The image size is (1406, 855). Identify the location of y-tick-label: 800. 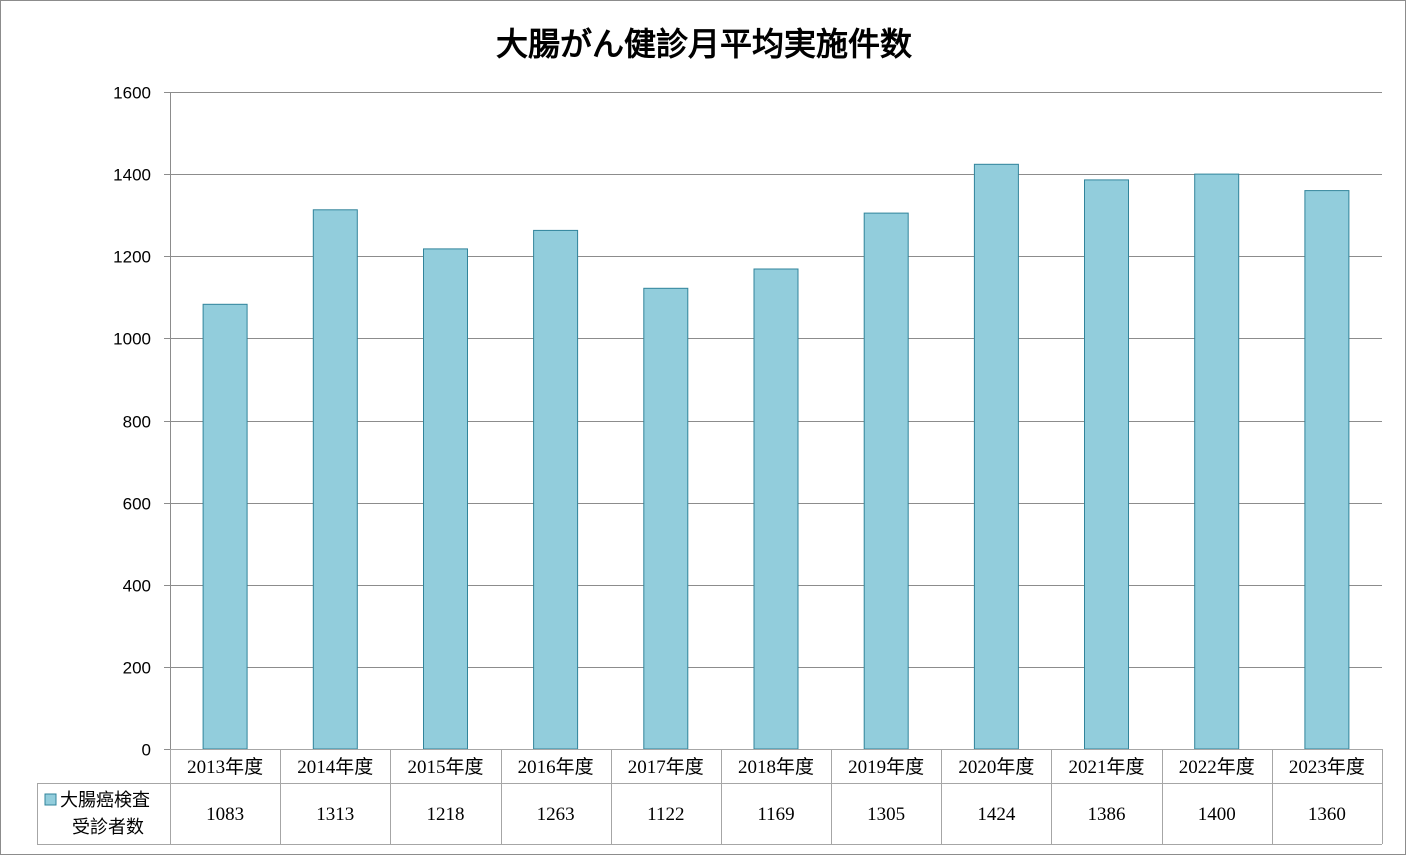
(137, 422).